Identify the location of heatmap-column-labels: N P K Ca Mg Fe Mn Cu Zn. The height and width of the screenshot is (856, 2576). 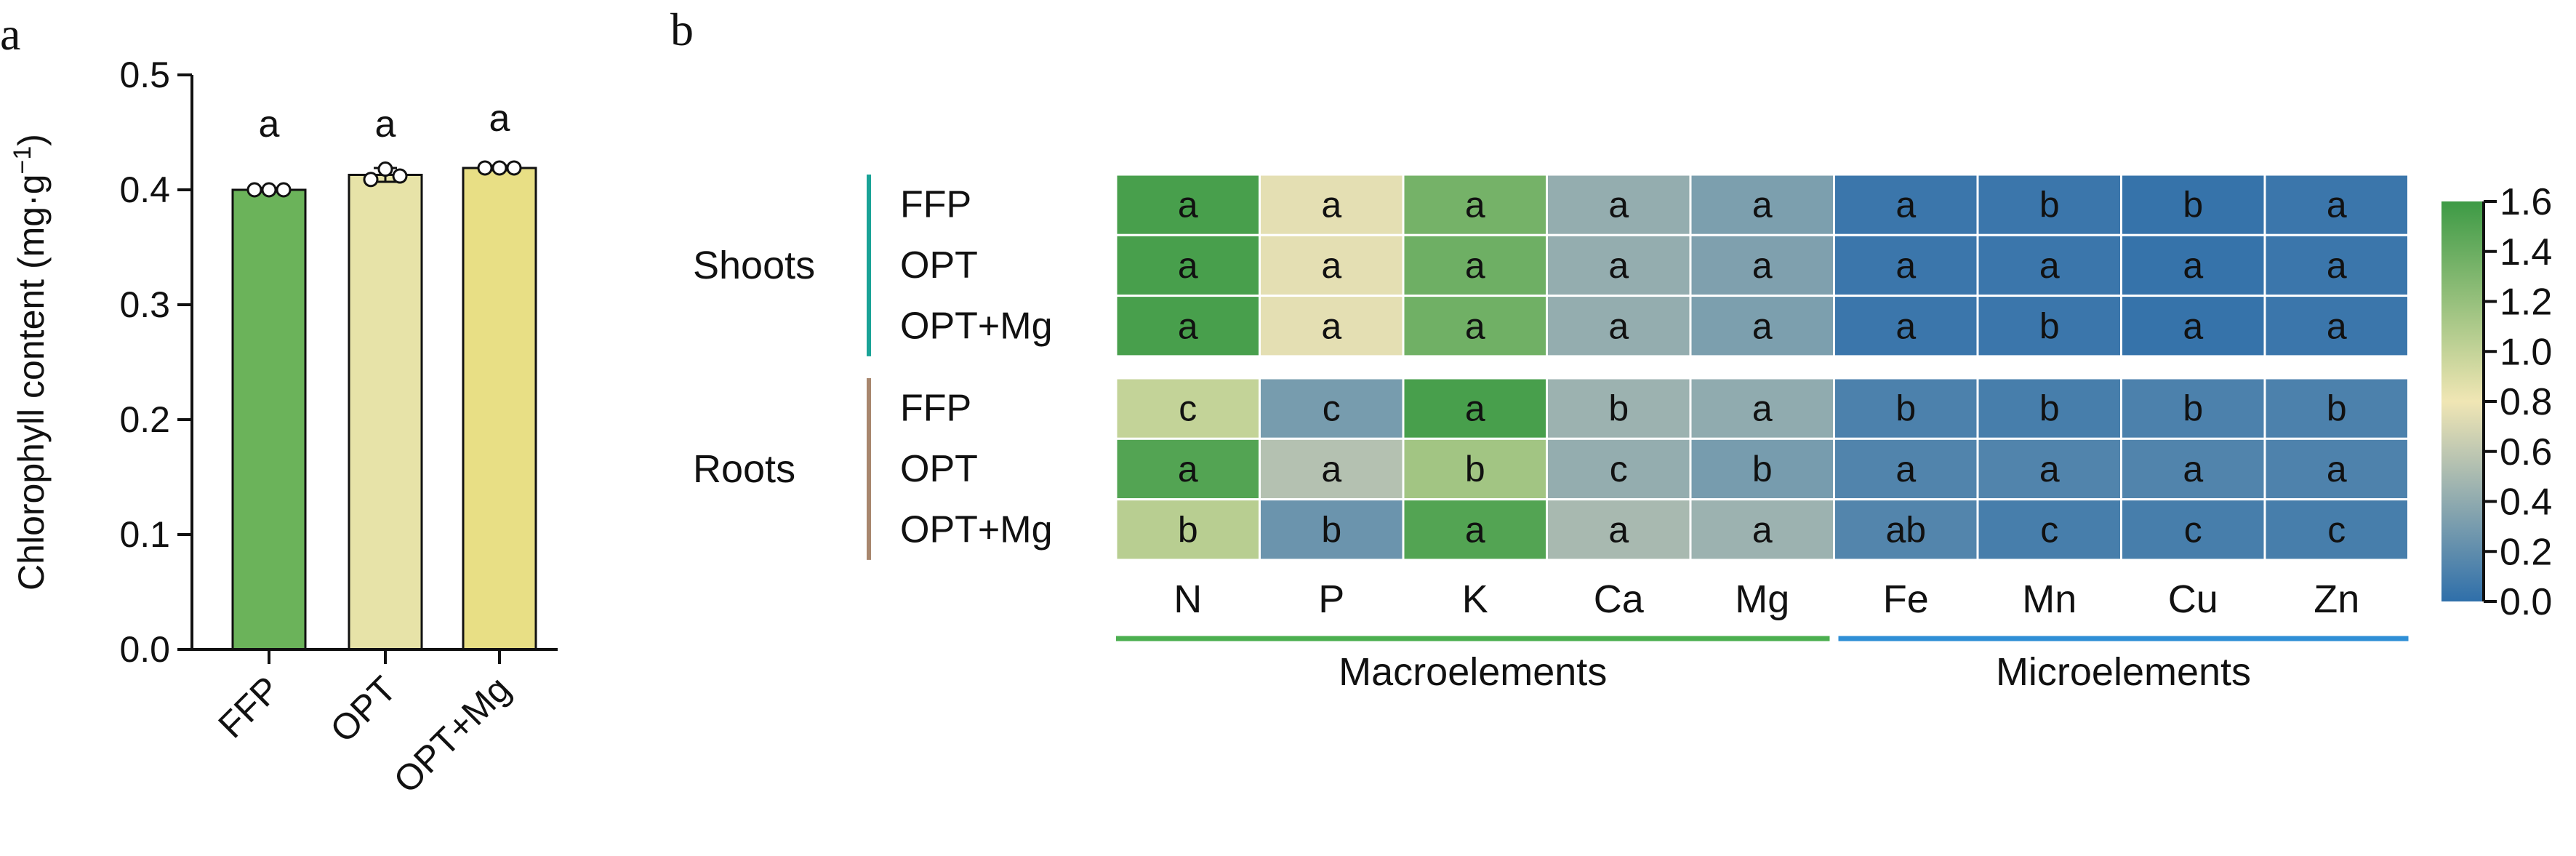
(1766, 599).